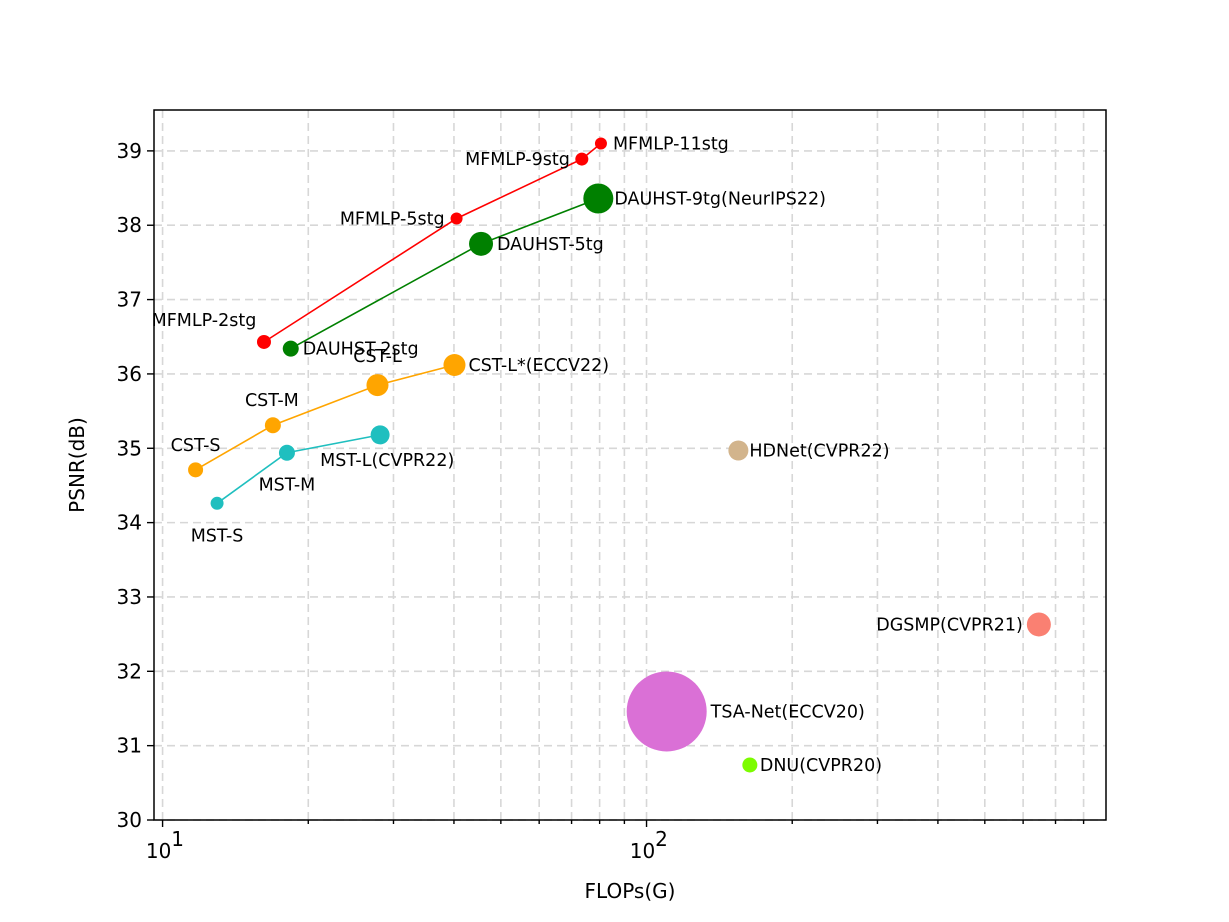  Describe the element at coordinates (750, 765) in the screenshot. I see `point-dnu-cvpr20` at that location.